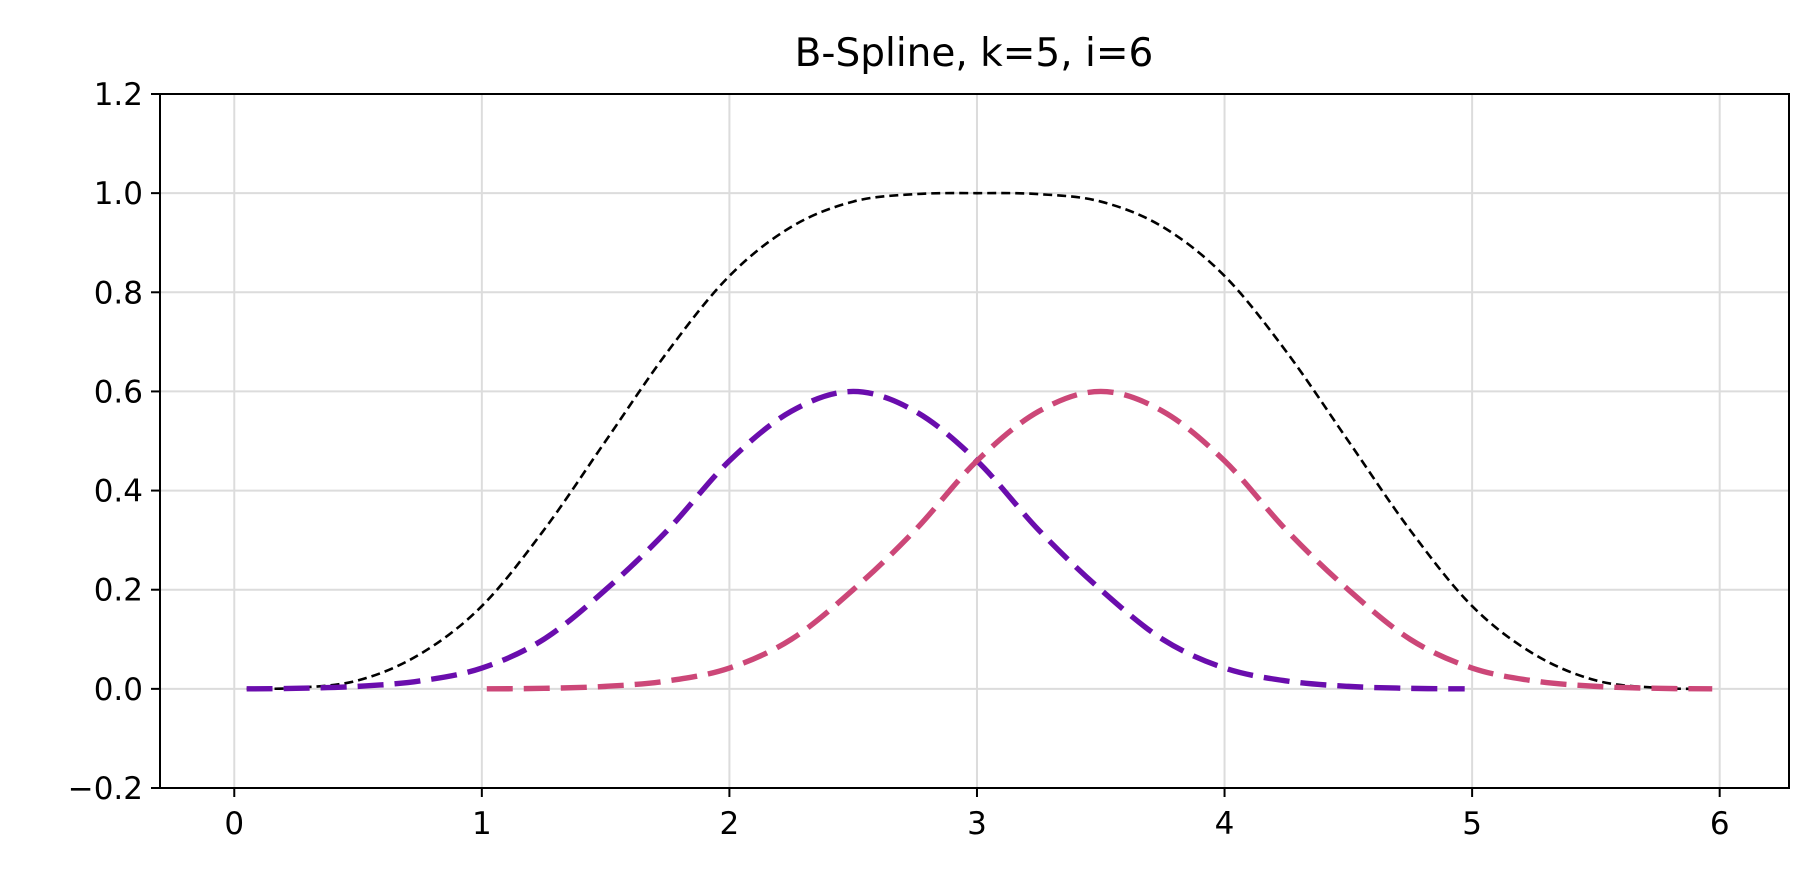  I want to click on y-axis: −0.2 0.0 0.2 0.4 0.6 0.8 1.0 1.2, so click(114, 442).